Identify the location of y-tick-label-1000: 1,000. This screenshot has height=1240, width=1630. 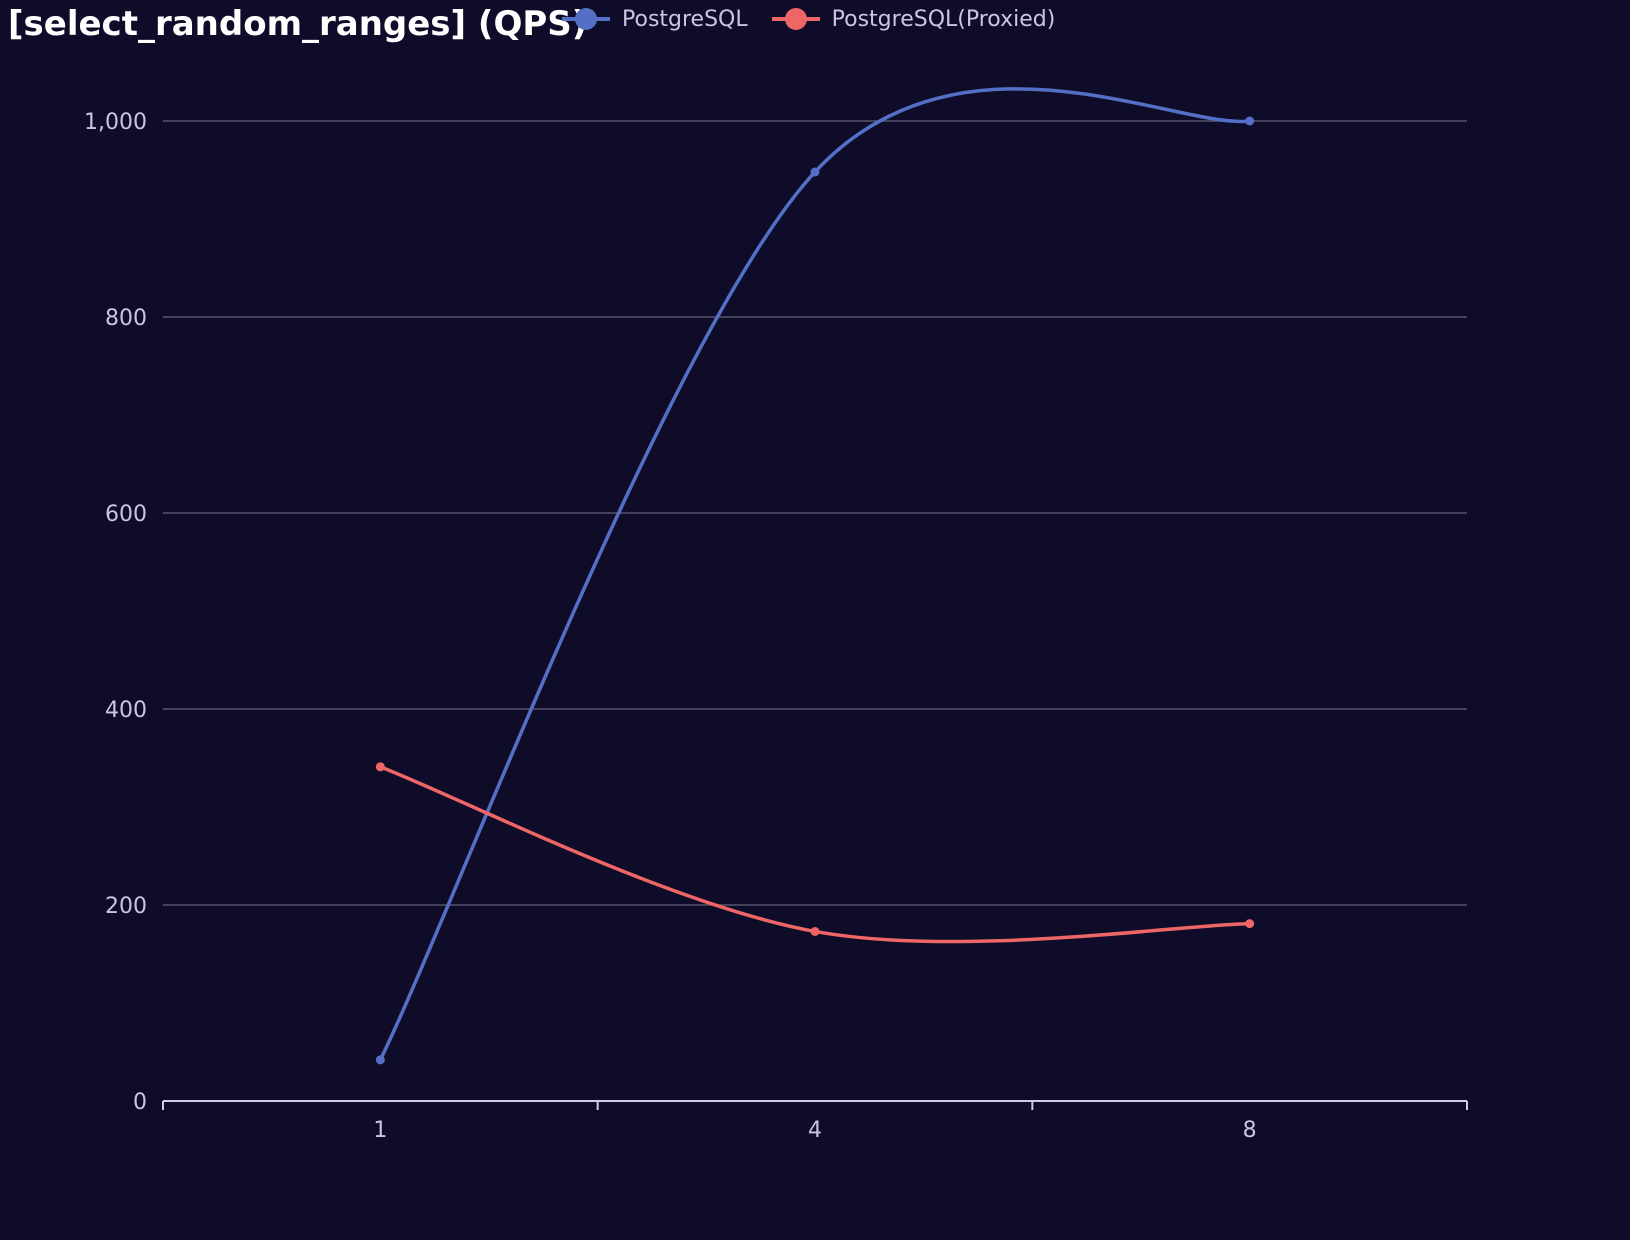
(115, 122).